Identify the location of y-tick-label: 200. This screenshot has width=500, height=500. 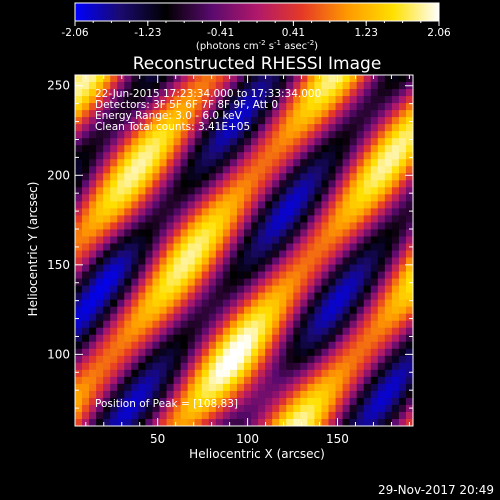
(58, 175).